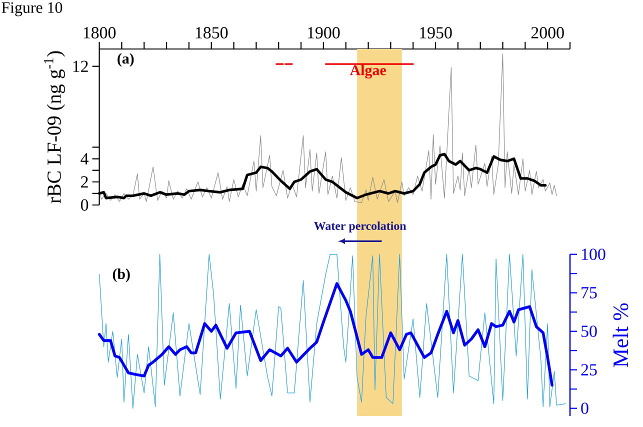  I want to click on y-tick-label: 4, so click(84, 158).